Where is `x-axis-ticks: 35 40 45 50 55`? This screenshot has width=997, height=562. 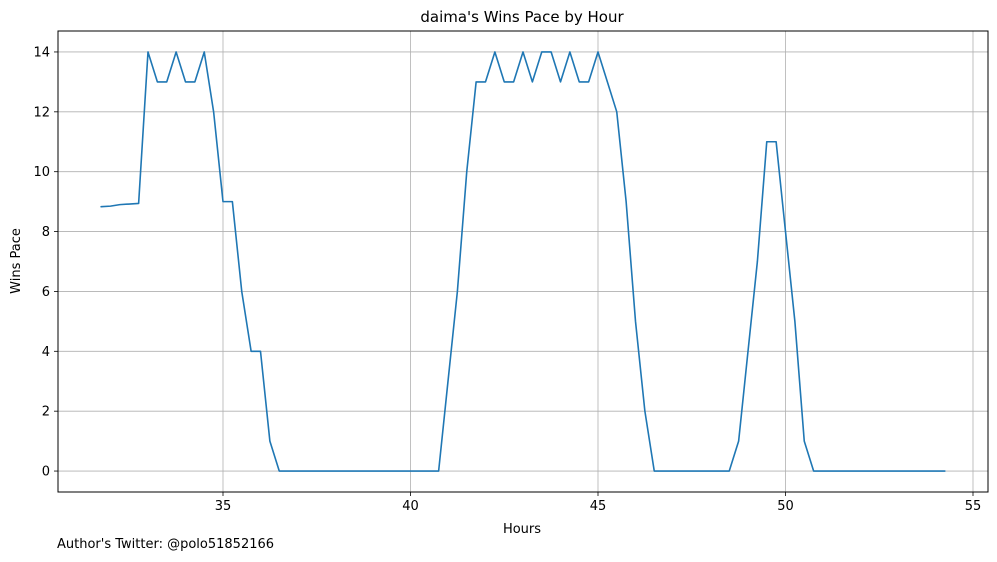 x-axis-ticks: 35 40 45 50 55 is located at coordinates (598, 503).